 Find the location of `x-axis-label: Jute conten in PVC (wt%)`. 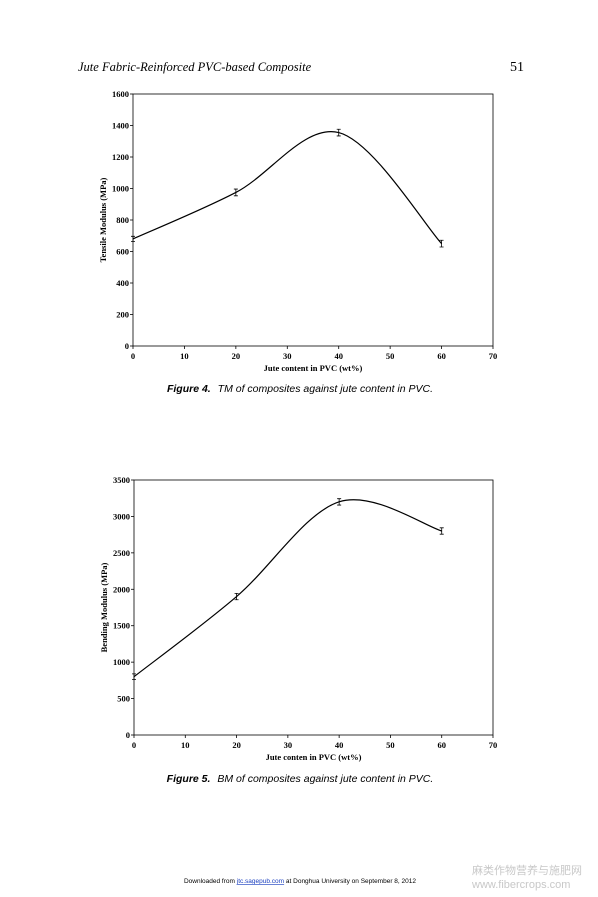

x-axis-label: Jute conten in PVC (wt%) is located at coordinates (314, 757).